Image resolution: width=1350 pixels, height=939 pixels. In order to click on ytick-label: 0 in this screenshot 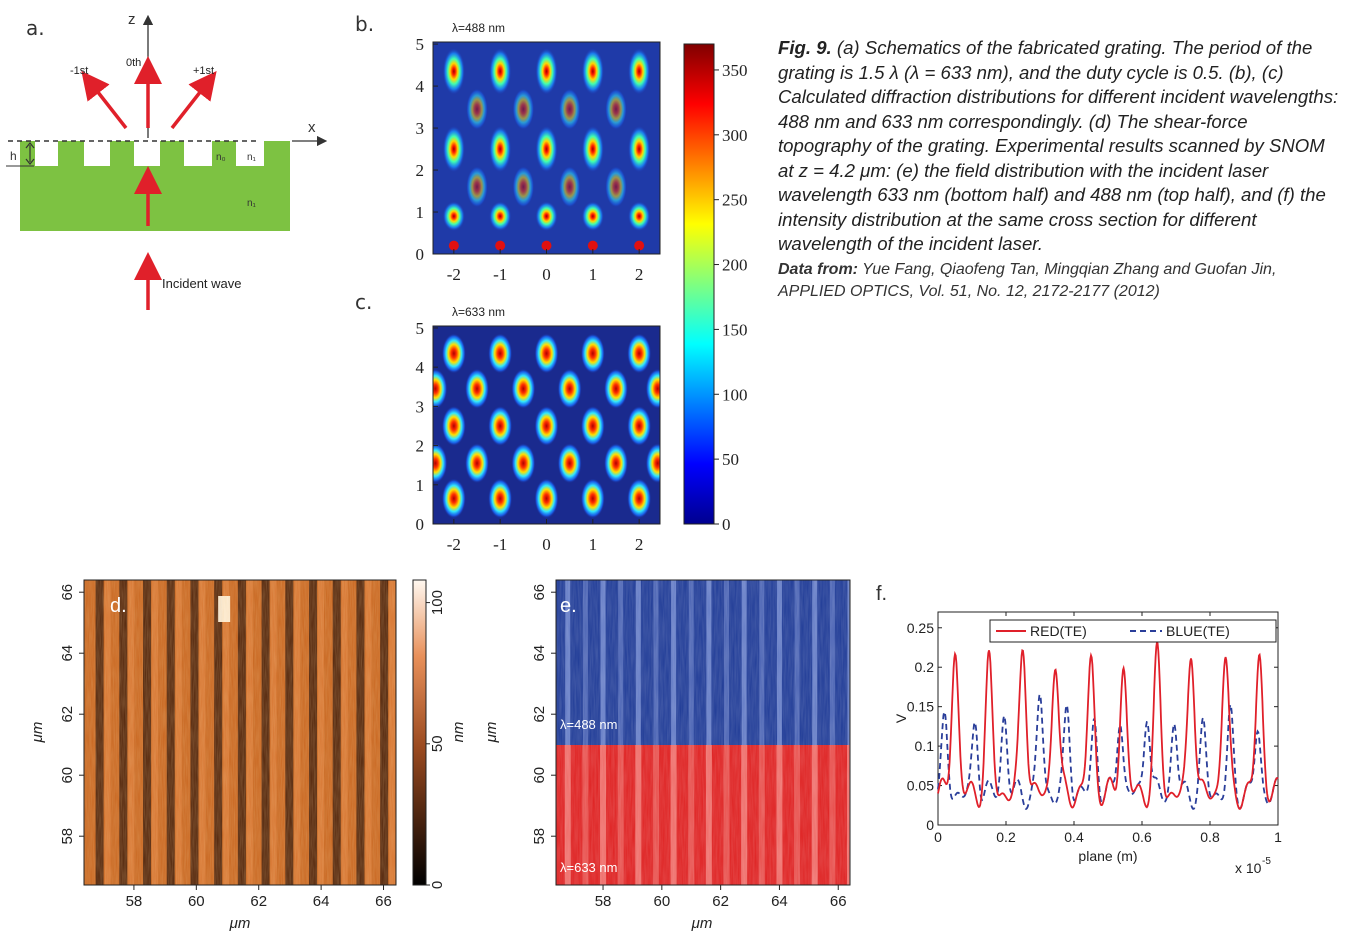, I will do `click(930, 825)`.